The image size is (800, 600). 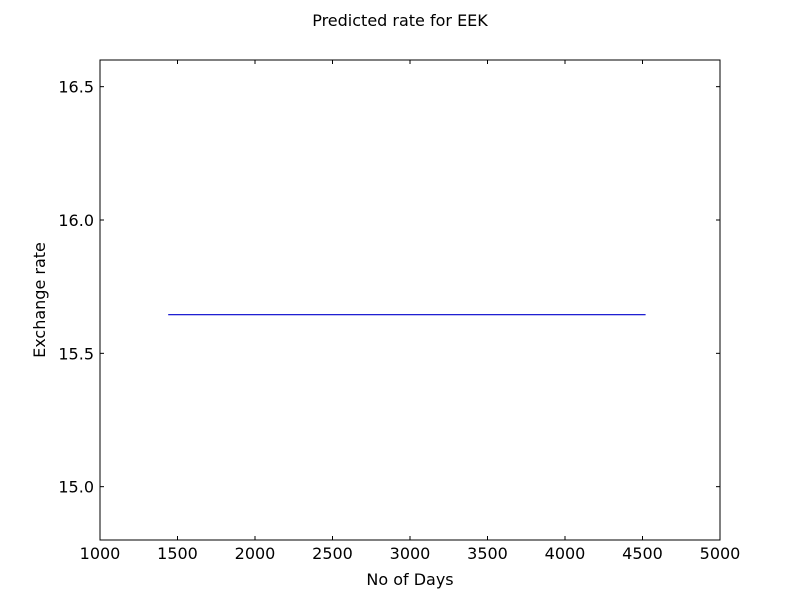 What do you see at coordinates (100, 553) in the screenshot?
I see `x-tick-label: 1000` at bounding box center [100, 553].